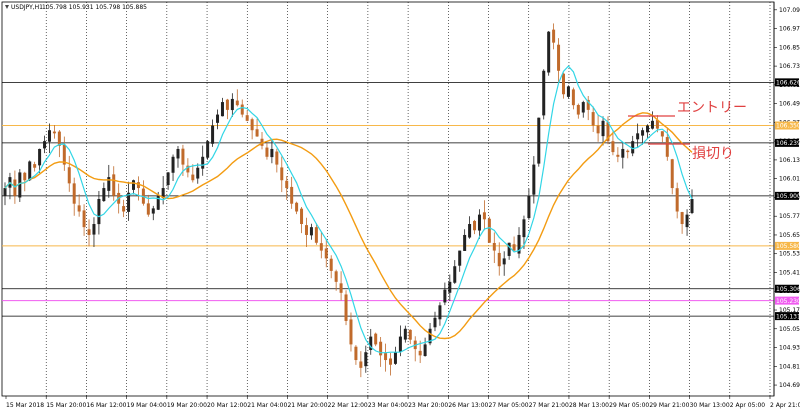 This screenshot has height=411, width=800. Describe the element at coordinates (267, 405) in the screenshot. I see `x-tick-label: 21 Mar 04:00` at that location.